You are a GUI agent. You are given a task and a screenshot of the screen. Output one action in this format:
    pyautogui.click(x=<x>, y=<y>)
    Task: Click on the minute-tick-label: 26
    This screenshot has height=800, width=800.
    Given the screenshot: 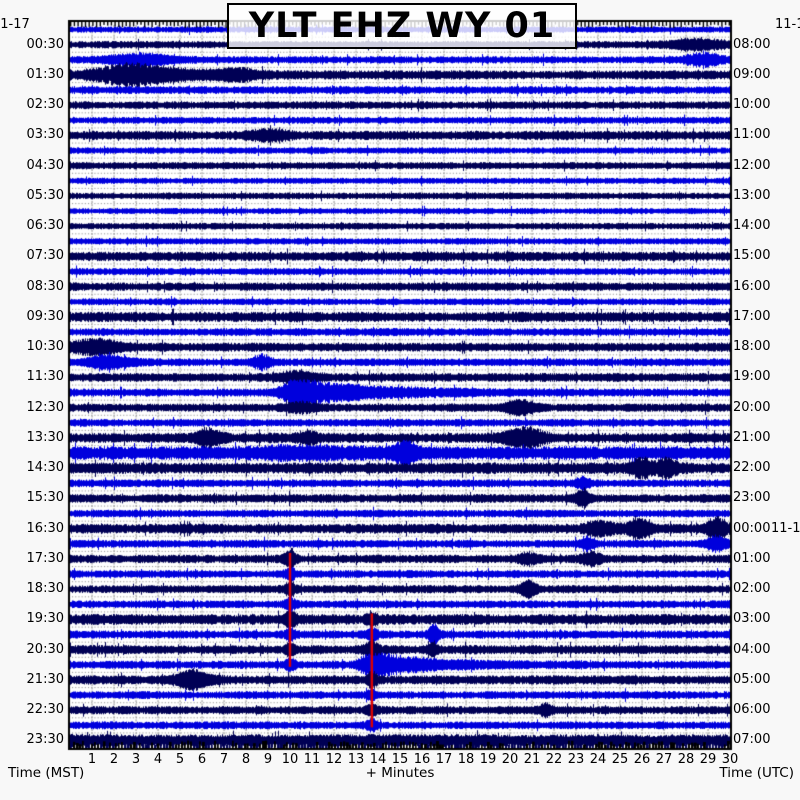 What is the action you would take?
    pyautogui.click(x=642, y=759)
    